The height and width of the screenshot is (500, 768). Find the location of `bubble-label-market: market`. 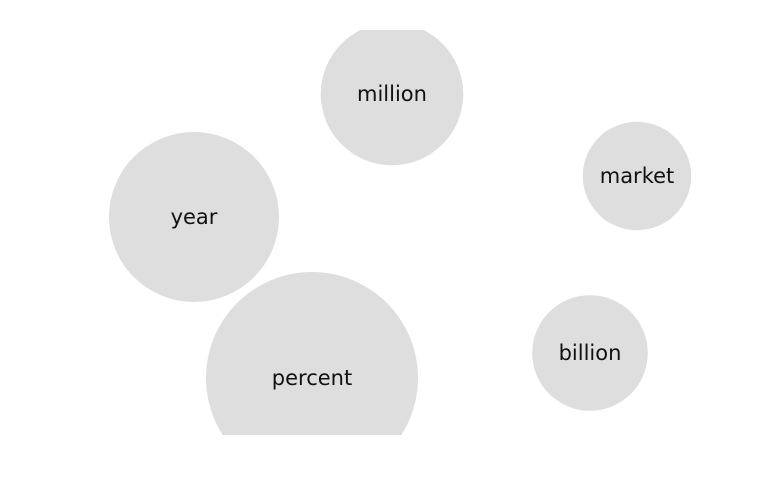

bubble-label-market: market is located at coordinates (637, 176).